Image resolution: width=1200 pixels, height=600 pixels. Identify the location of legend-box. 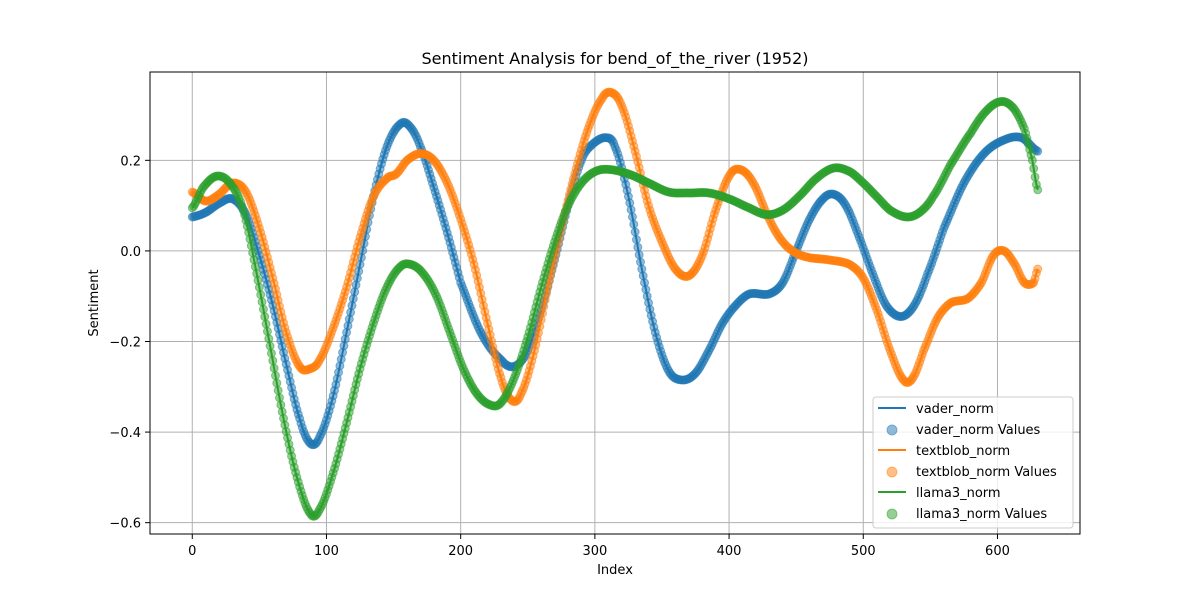
(973, 462).